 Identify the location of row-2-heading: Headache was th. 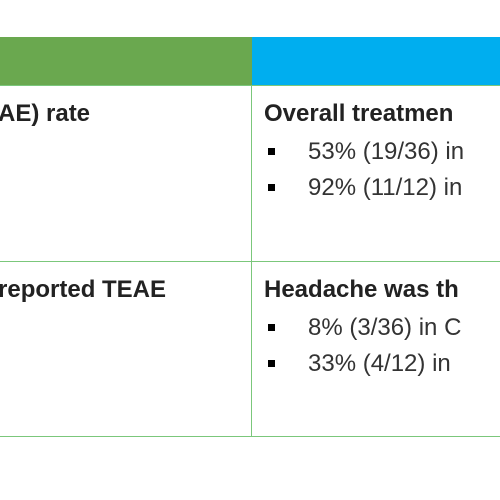
(361, 289).